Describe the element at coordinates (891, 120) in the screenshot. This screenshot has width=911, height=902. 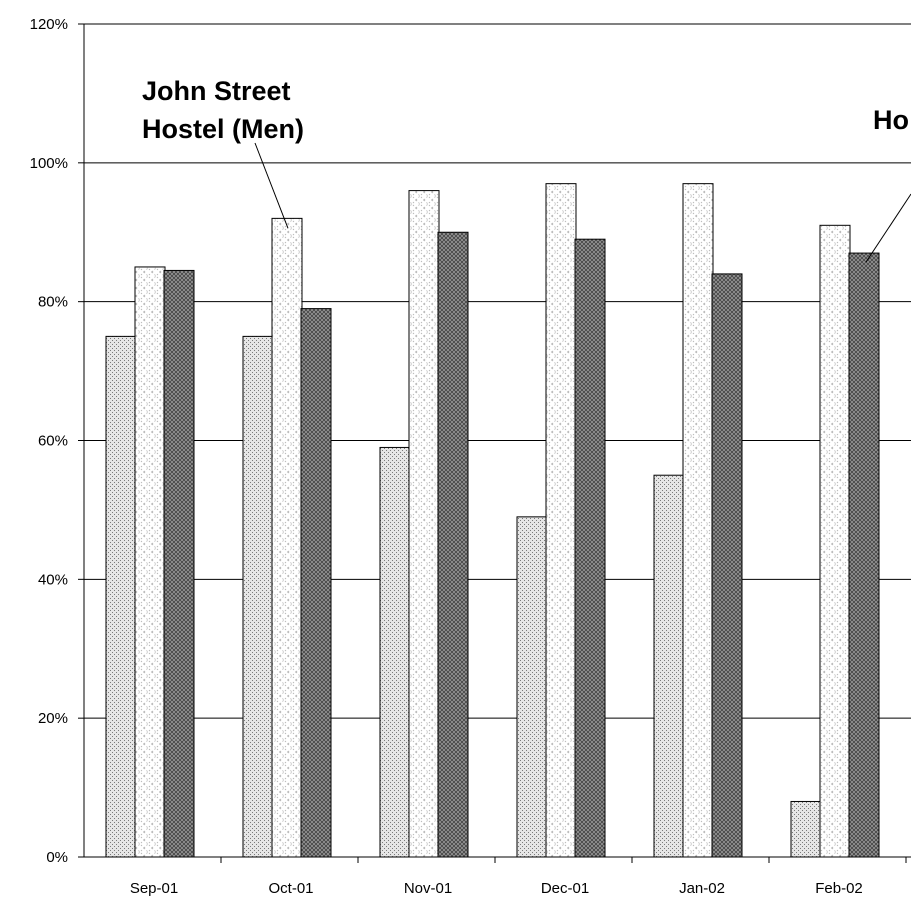
I see `annotation-text: Ho` at that location.